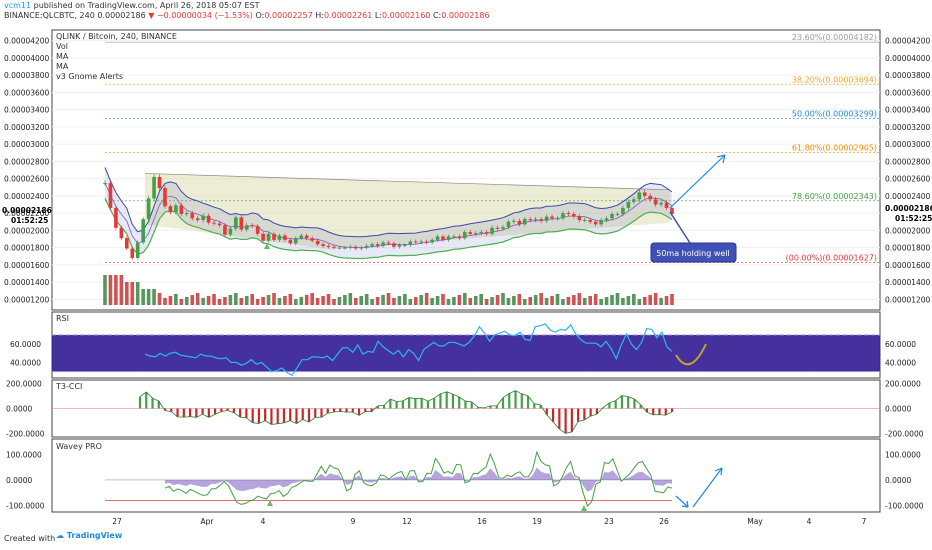  I want to click on bollinger-upper-line, so click(388, 202).